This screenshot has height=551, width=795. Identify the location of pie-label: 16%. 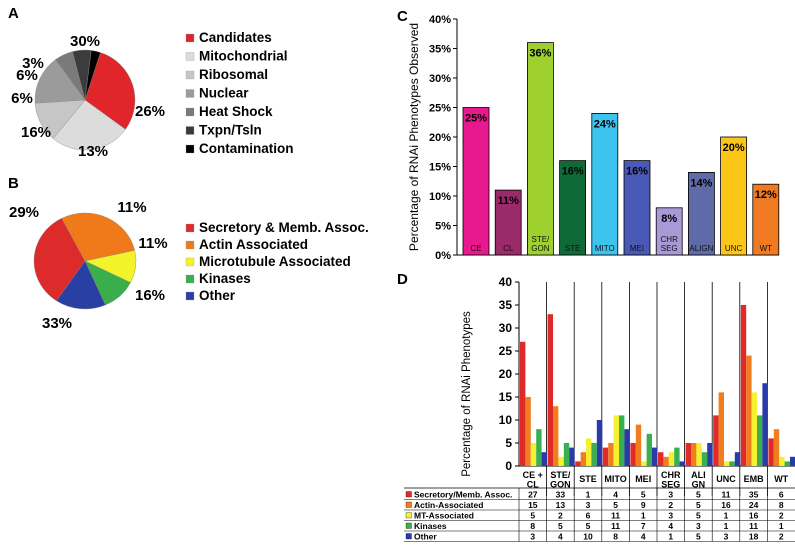
(150, 295).